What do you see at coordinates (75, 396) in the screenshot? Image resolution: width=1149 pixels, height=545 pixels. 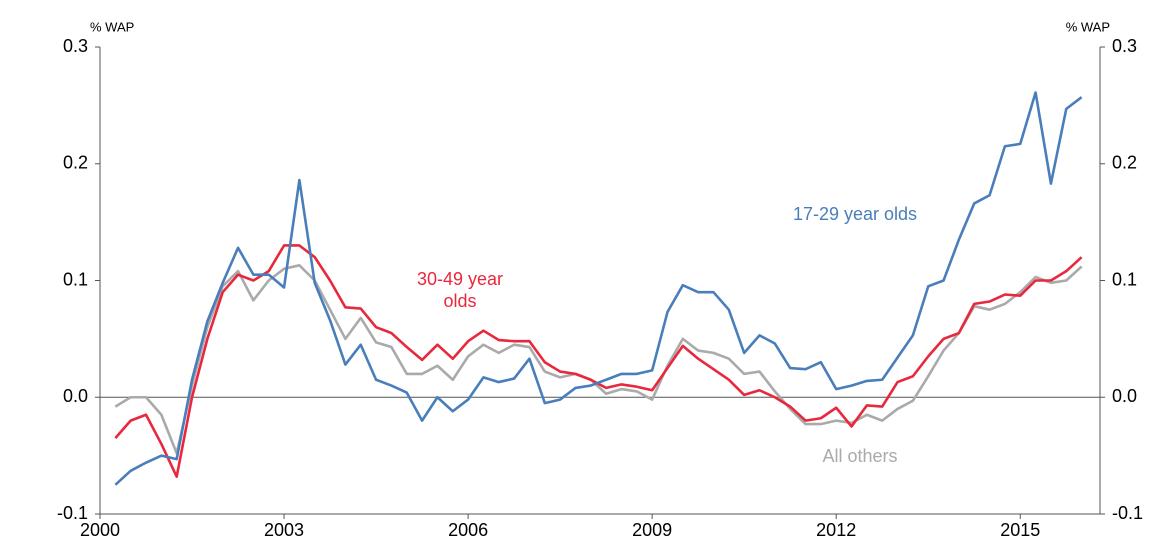 I see `y-tick-label: 0.0` at bounding box center [75, 396].